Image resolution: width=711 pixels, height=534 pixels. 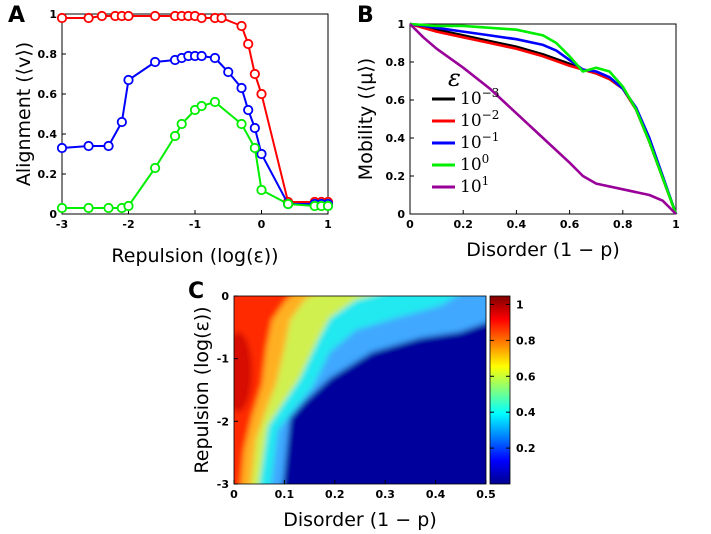 I want to click on colorbar-tick-label: 0.4, so click(x=526, y=412).